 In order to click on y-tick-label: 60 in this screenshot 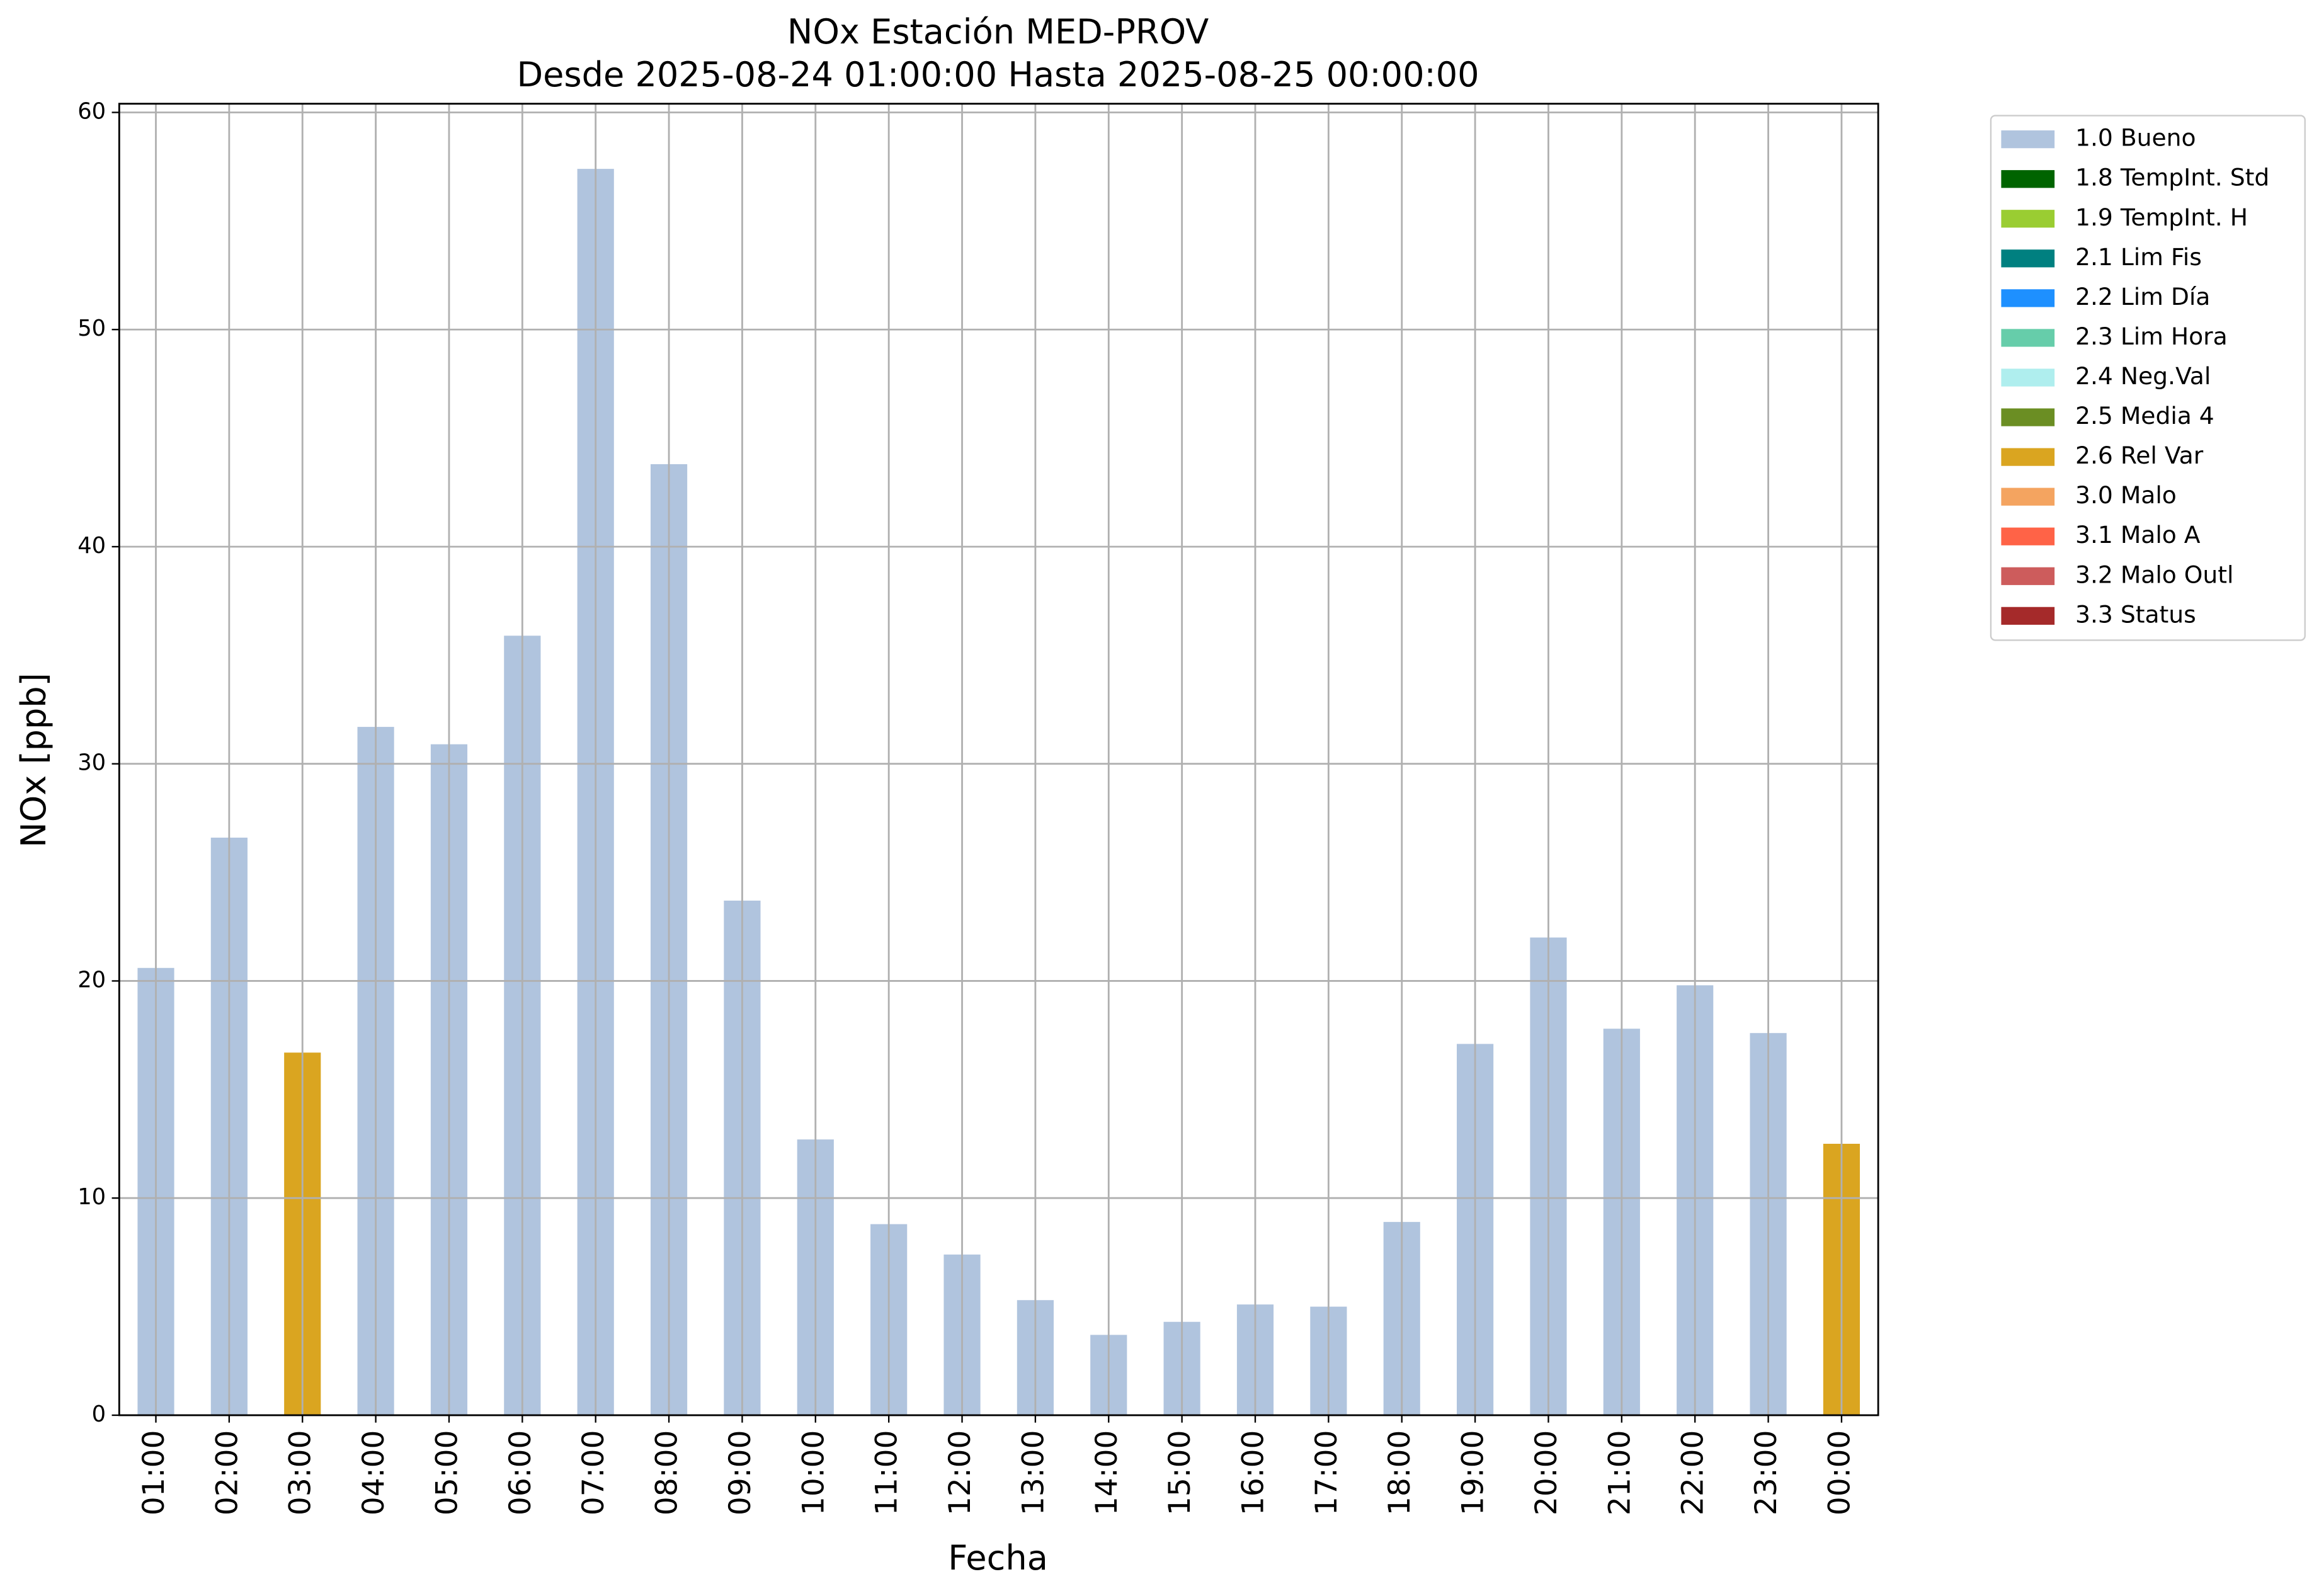, I will do `click(91, 111)`.